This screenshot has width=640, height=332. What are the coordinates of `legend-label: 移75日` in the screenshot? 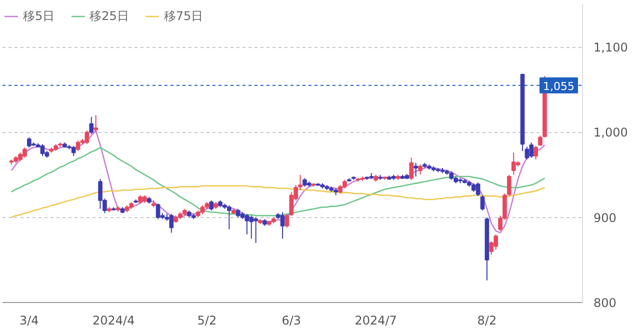 It's located at (184, 16).